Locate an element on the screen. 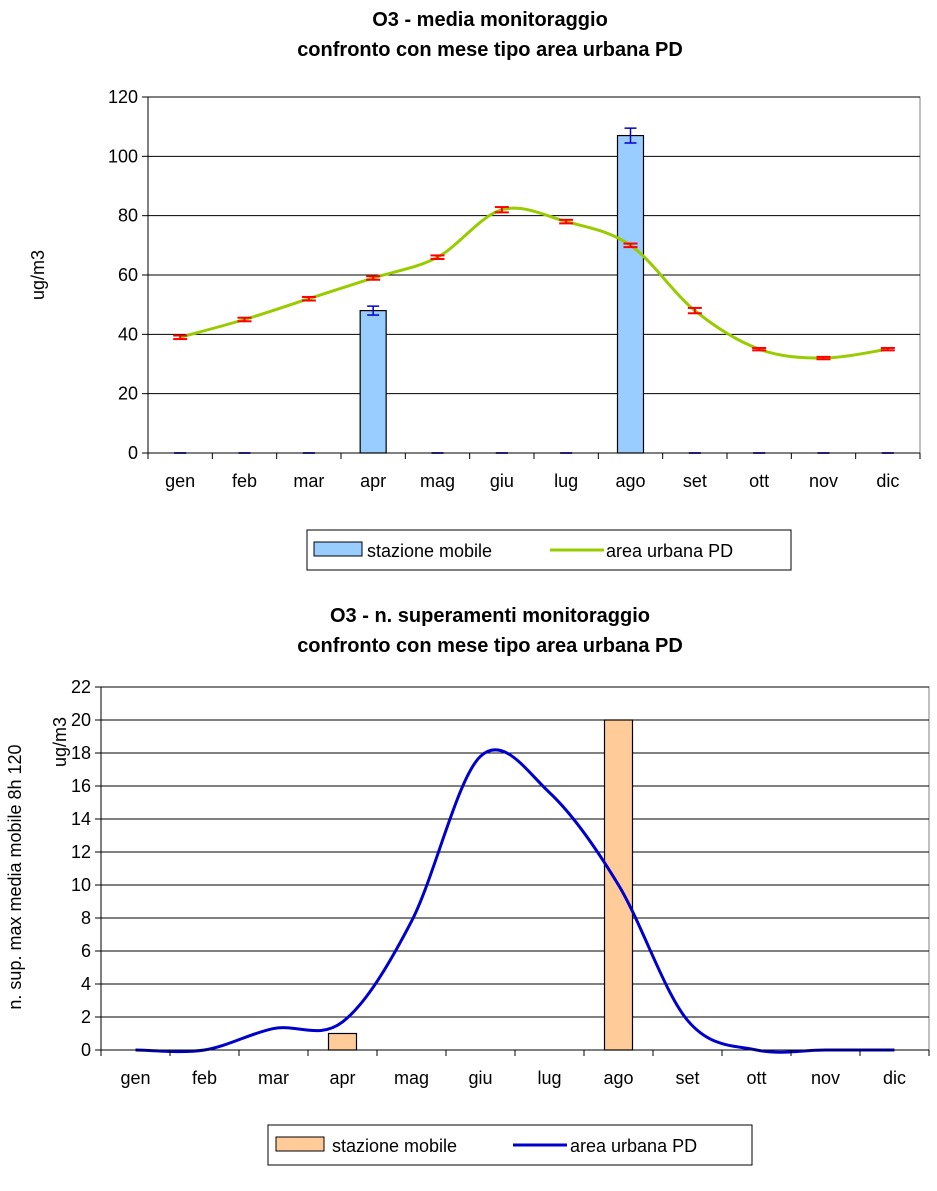 This screenshot has height=1191, width=937. y-axis-label: ug/m3 is located at coordinates (38, 275).